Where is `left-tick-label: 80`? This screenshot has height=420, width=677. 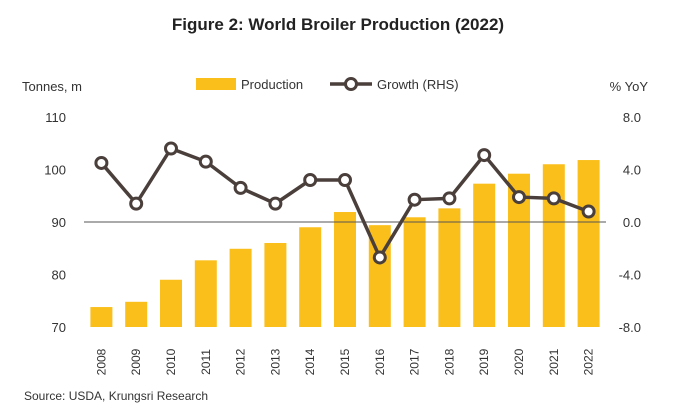
left-tick-label: 80 is located at coordinates (59, 275).